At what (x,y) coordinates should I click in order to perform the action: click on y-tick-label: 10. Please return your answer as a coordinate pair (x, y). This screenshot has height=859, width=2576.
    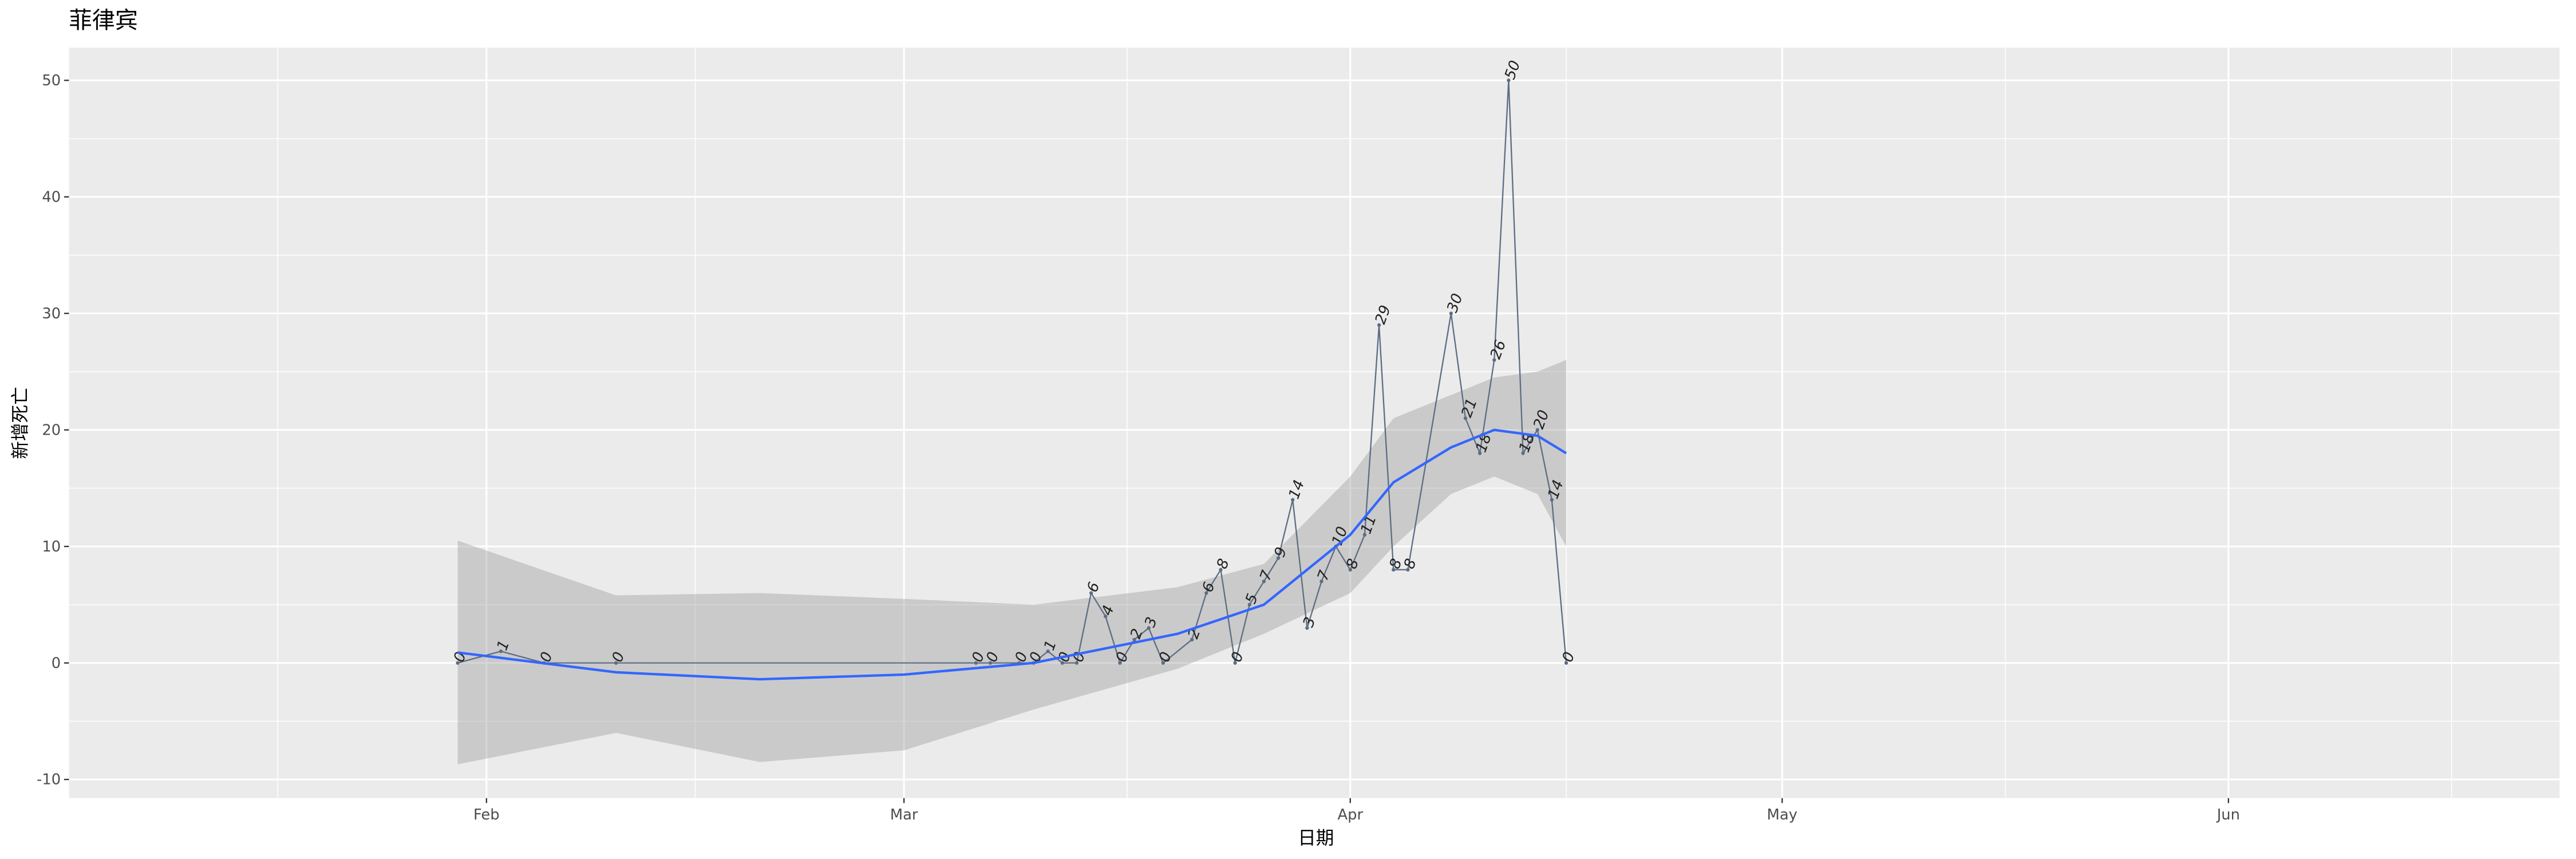
    Looking at the image, I should click on (51, 546).